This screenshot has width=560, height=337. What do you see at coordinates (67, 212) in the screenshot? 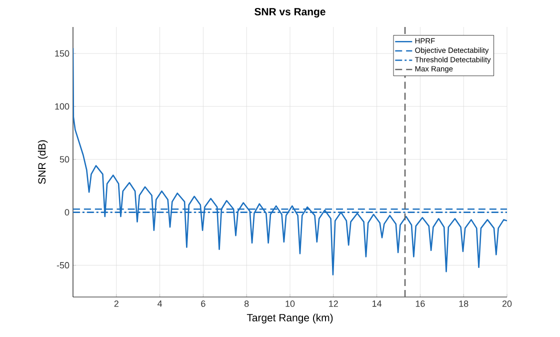
I see `y-tick-label: 0` at bounding box center [67, 212].